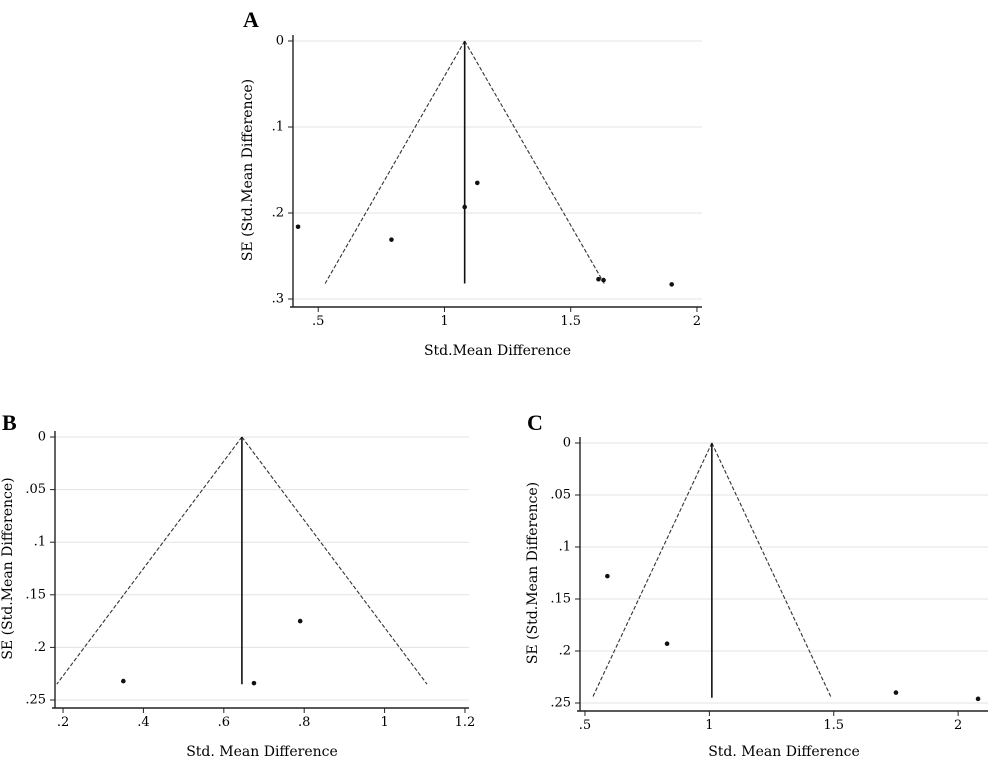 Image resolution: width=1000 pixels, height=760 pixels. I want to click on panel-letter: A, so click(251, 19).